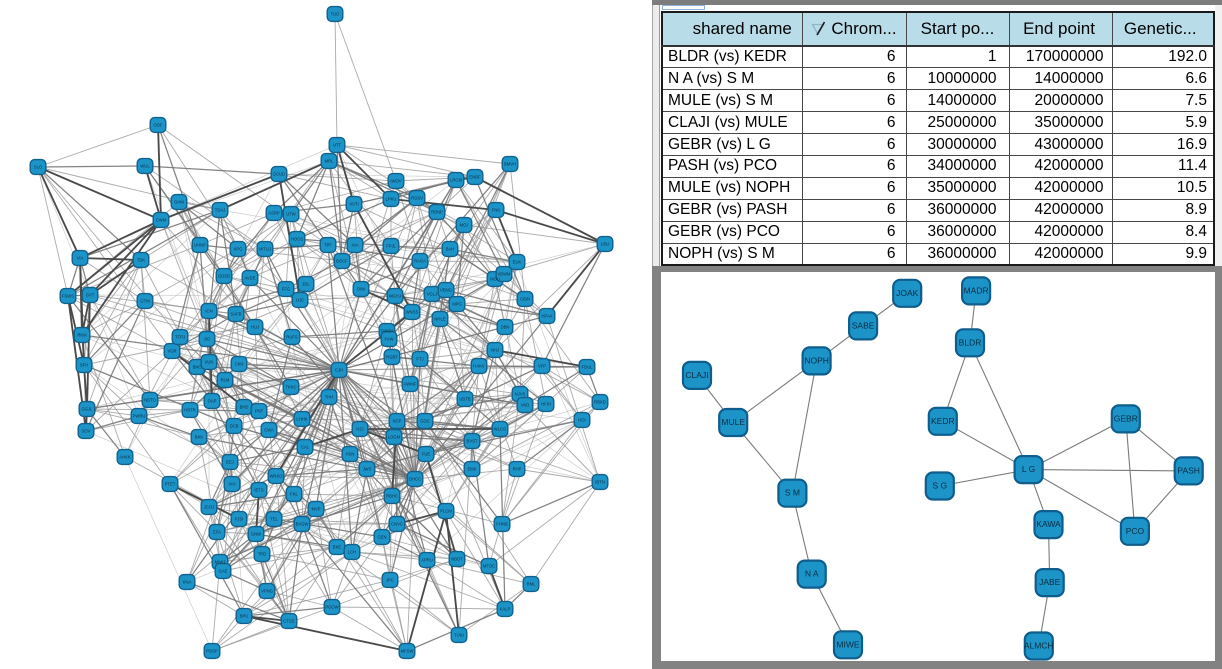 The width and height of the screenshot is (1222, 669). I want to click on svg-text: CWM, so click(161, 220).